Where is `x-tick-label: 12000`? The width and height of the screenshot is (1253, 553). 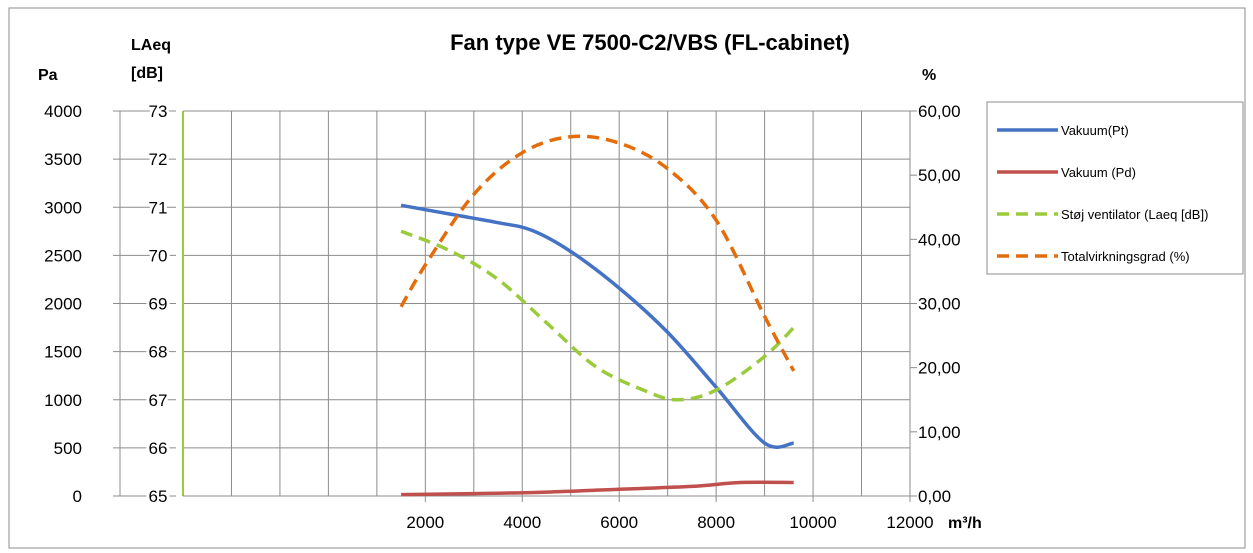 x-tick-label: 12000 is located at coordinates (909, 522).